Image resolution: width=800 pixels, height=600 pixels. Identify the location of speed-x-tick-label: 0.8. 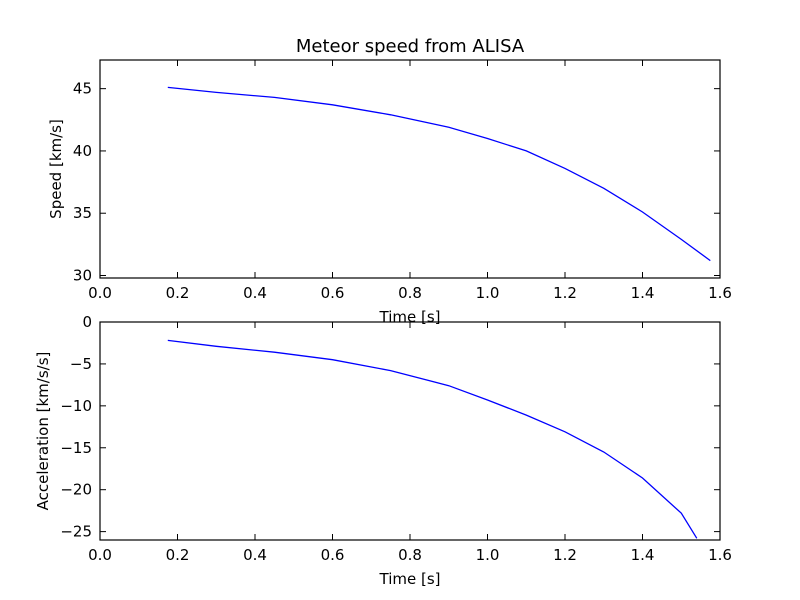
(410, 293).